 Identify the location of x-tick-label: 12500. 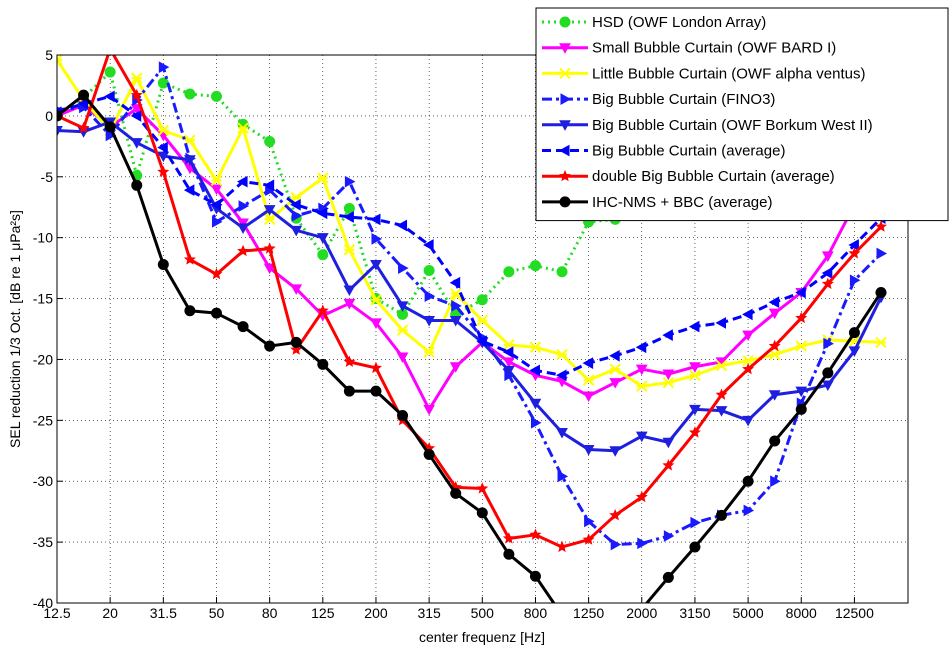
(854, 613).